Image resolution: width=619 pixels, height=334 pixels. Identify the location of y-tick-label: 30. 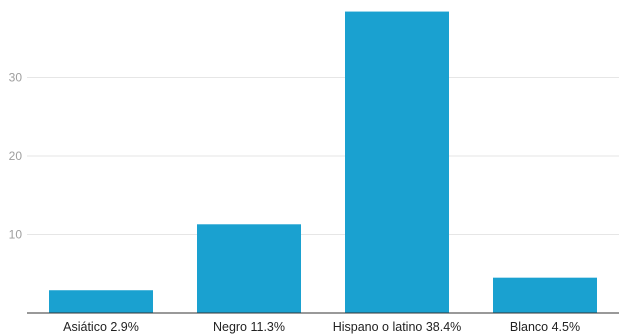
(16, 78).